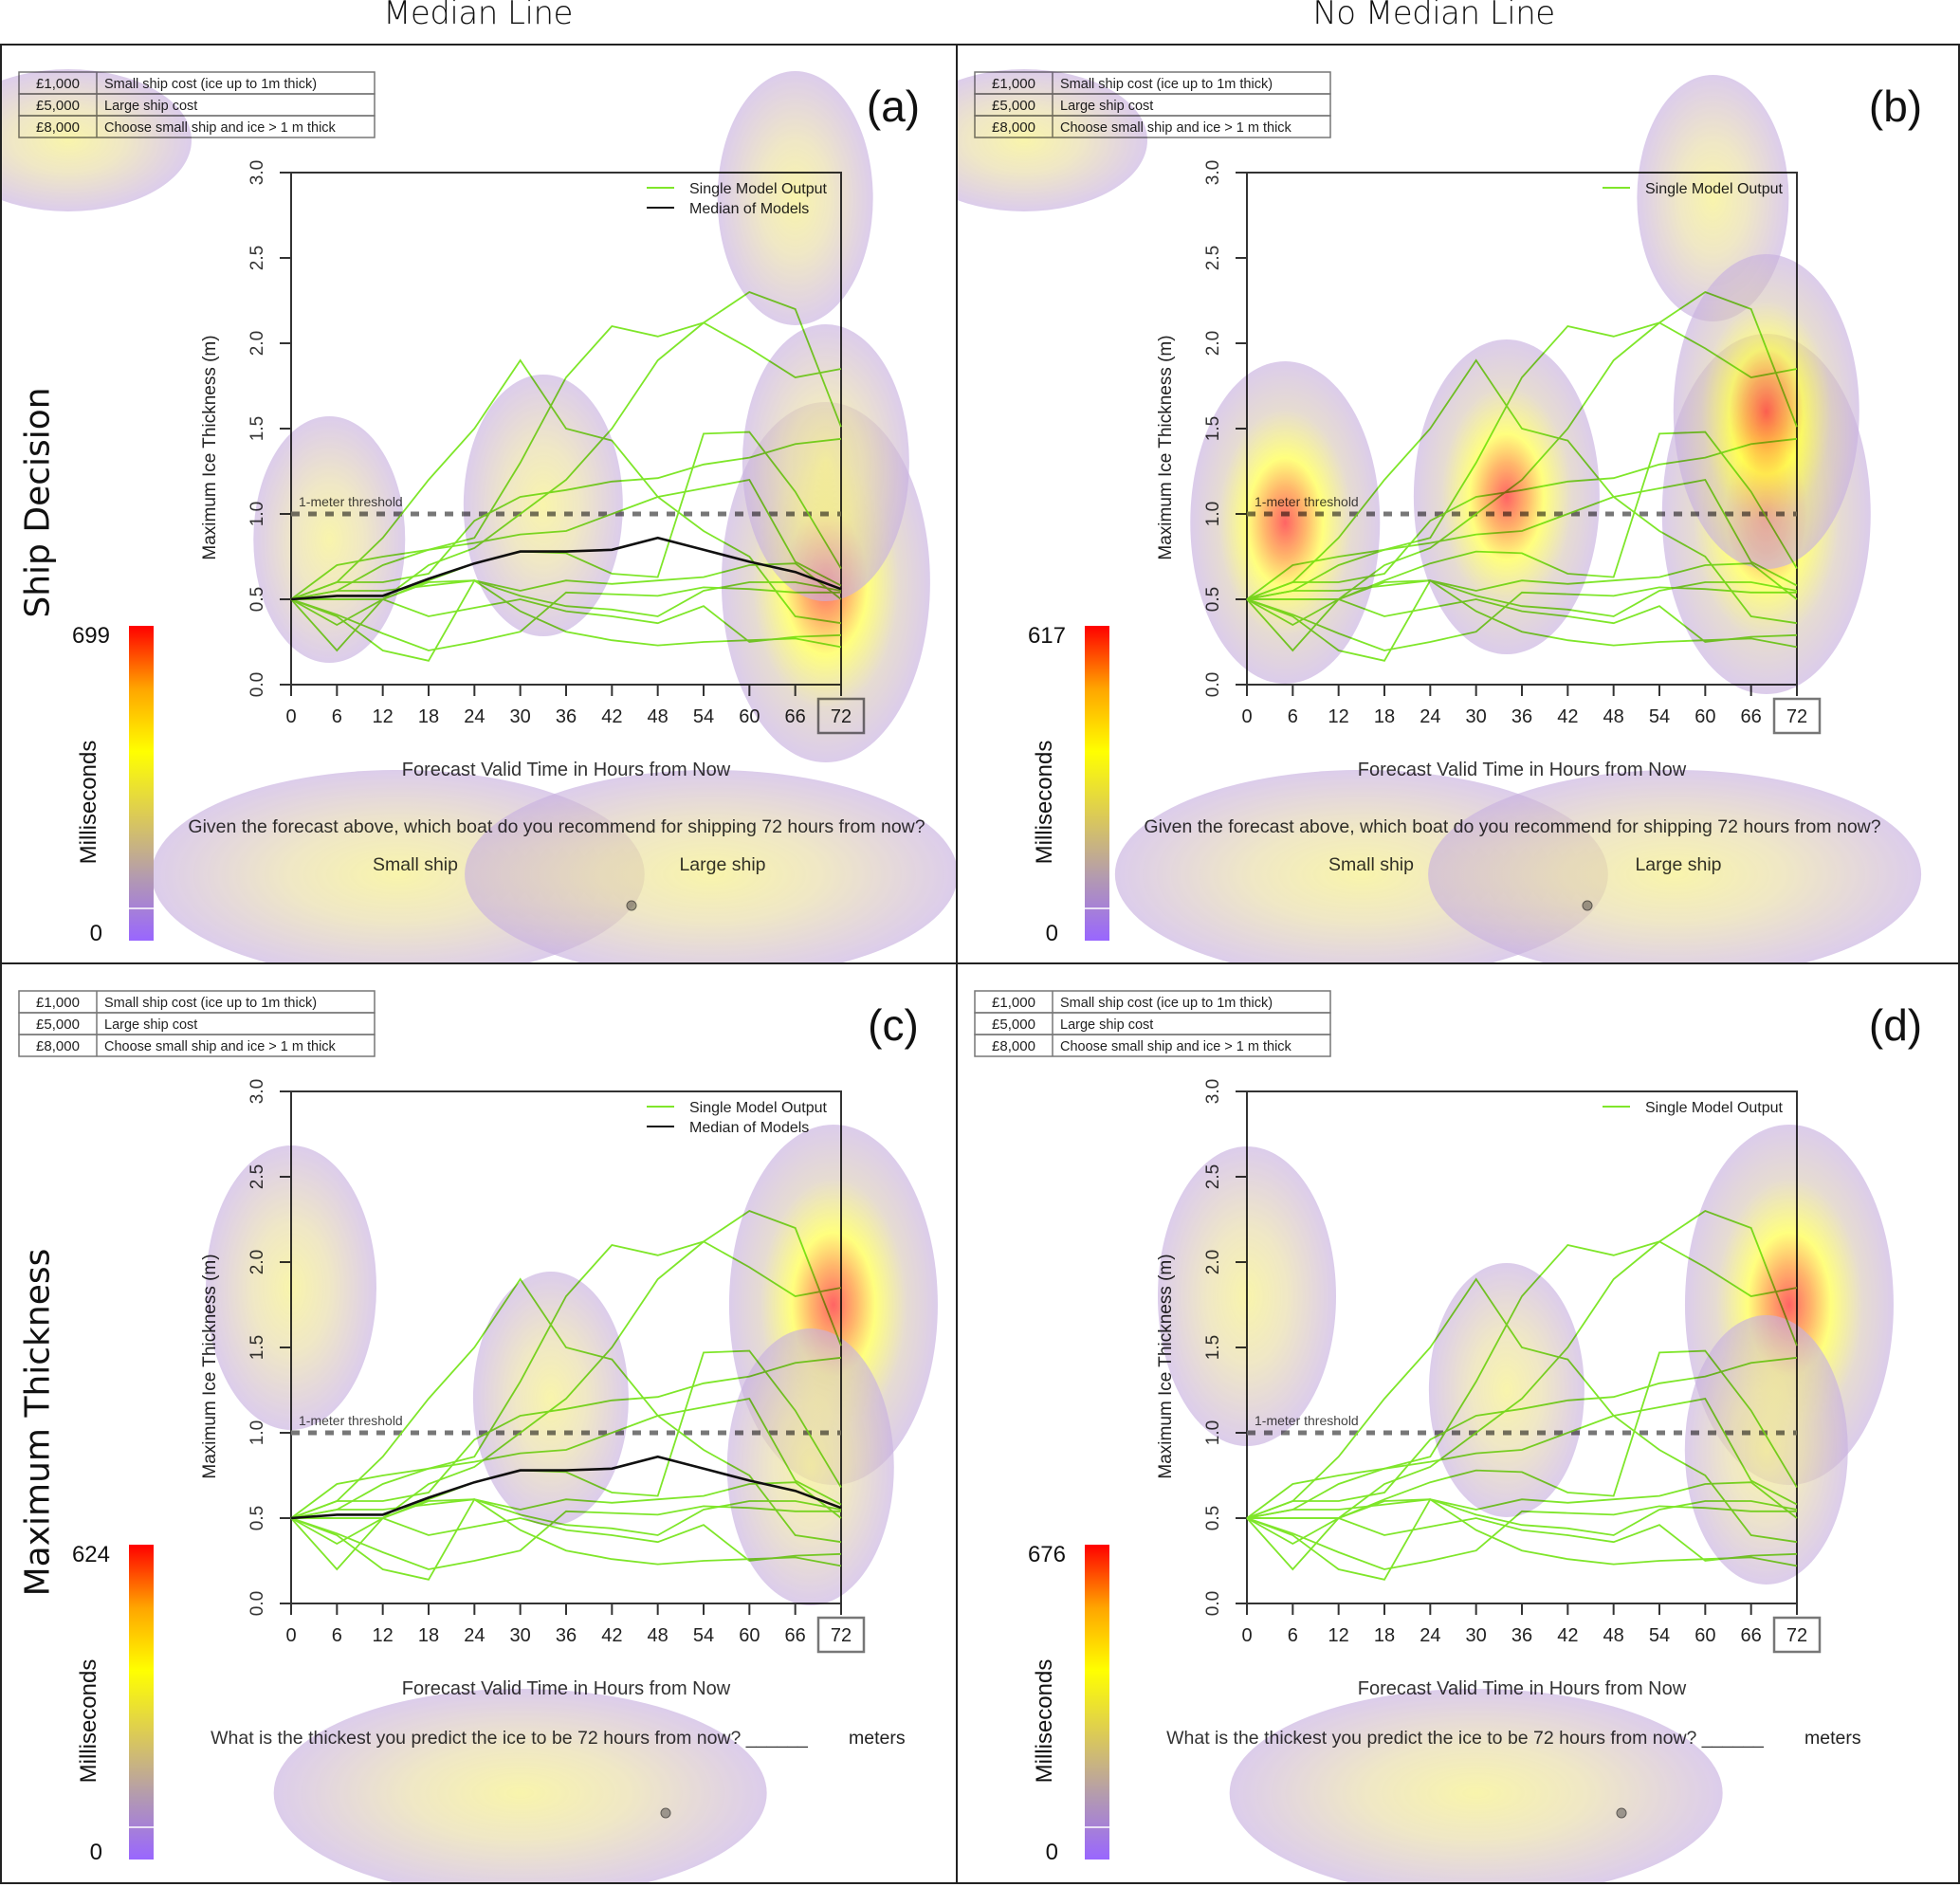  Describe the element at coordinates (1047, 636) in the screenshot. I see `colorbar-max-label: 617` at that location.